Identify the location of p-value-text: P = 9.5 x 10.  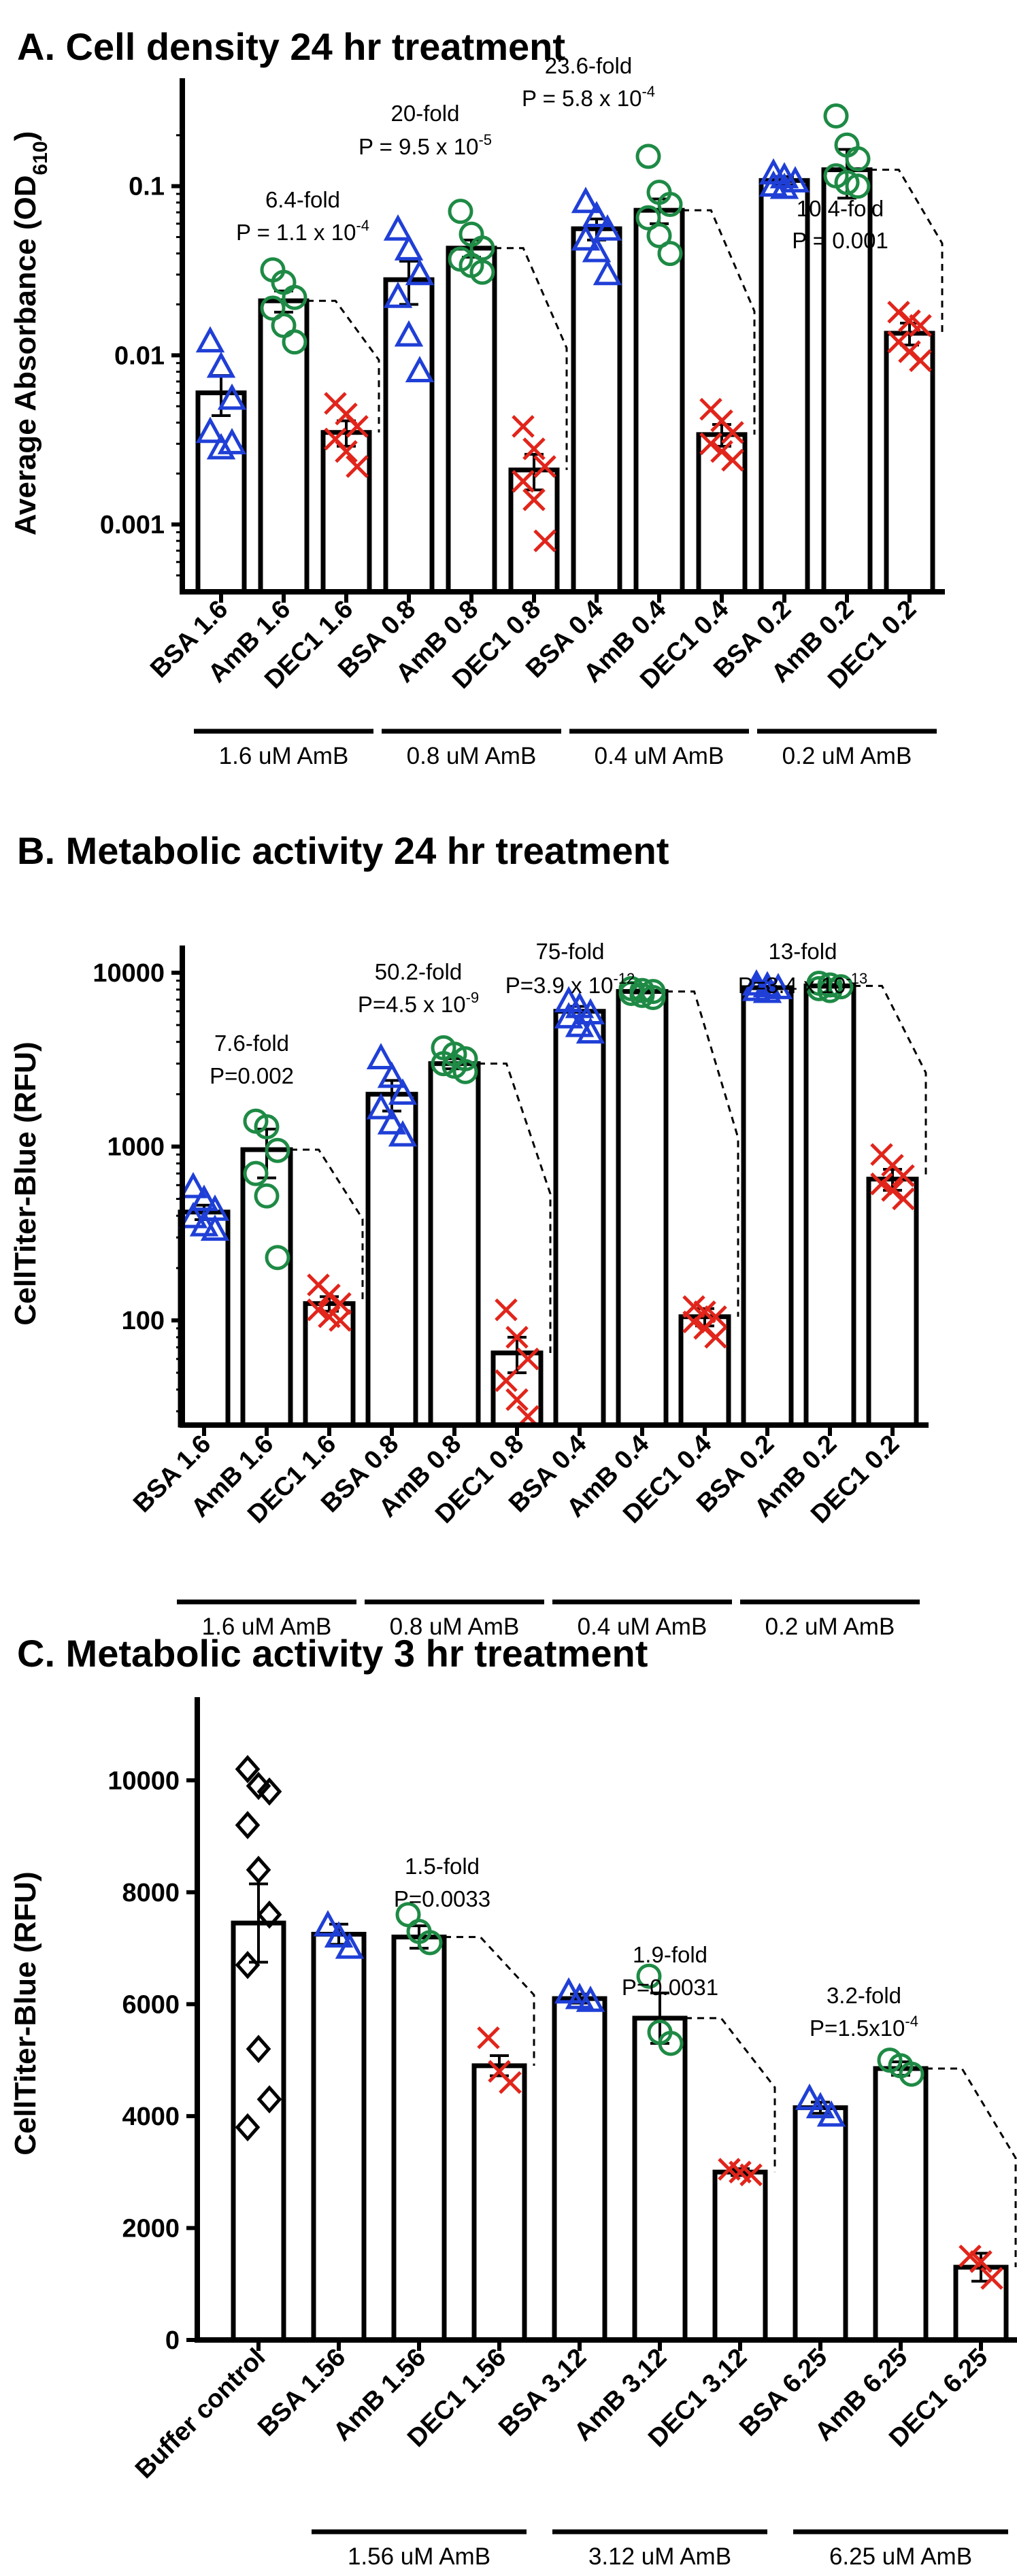
(419, 146).